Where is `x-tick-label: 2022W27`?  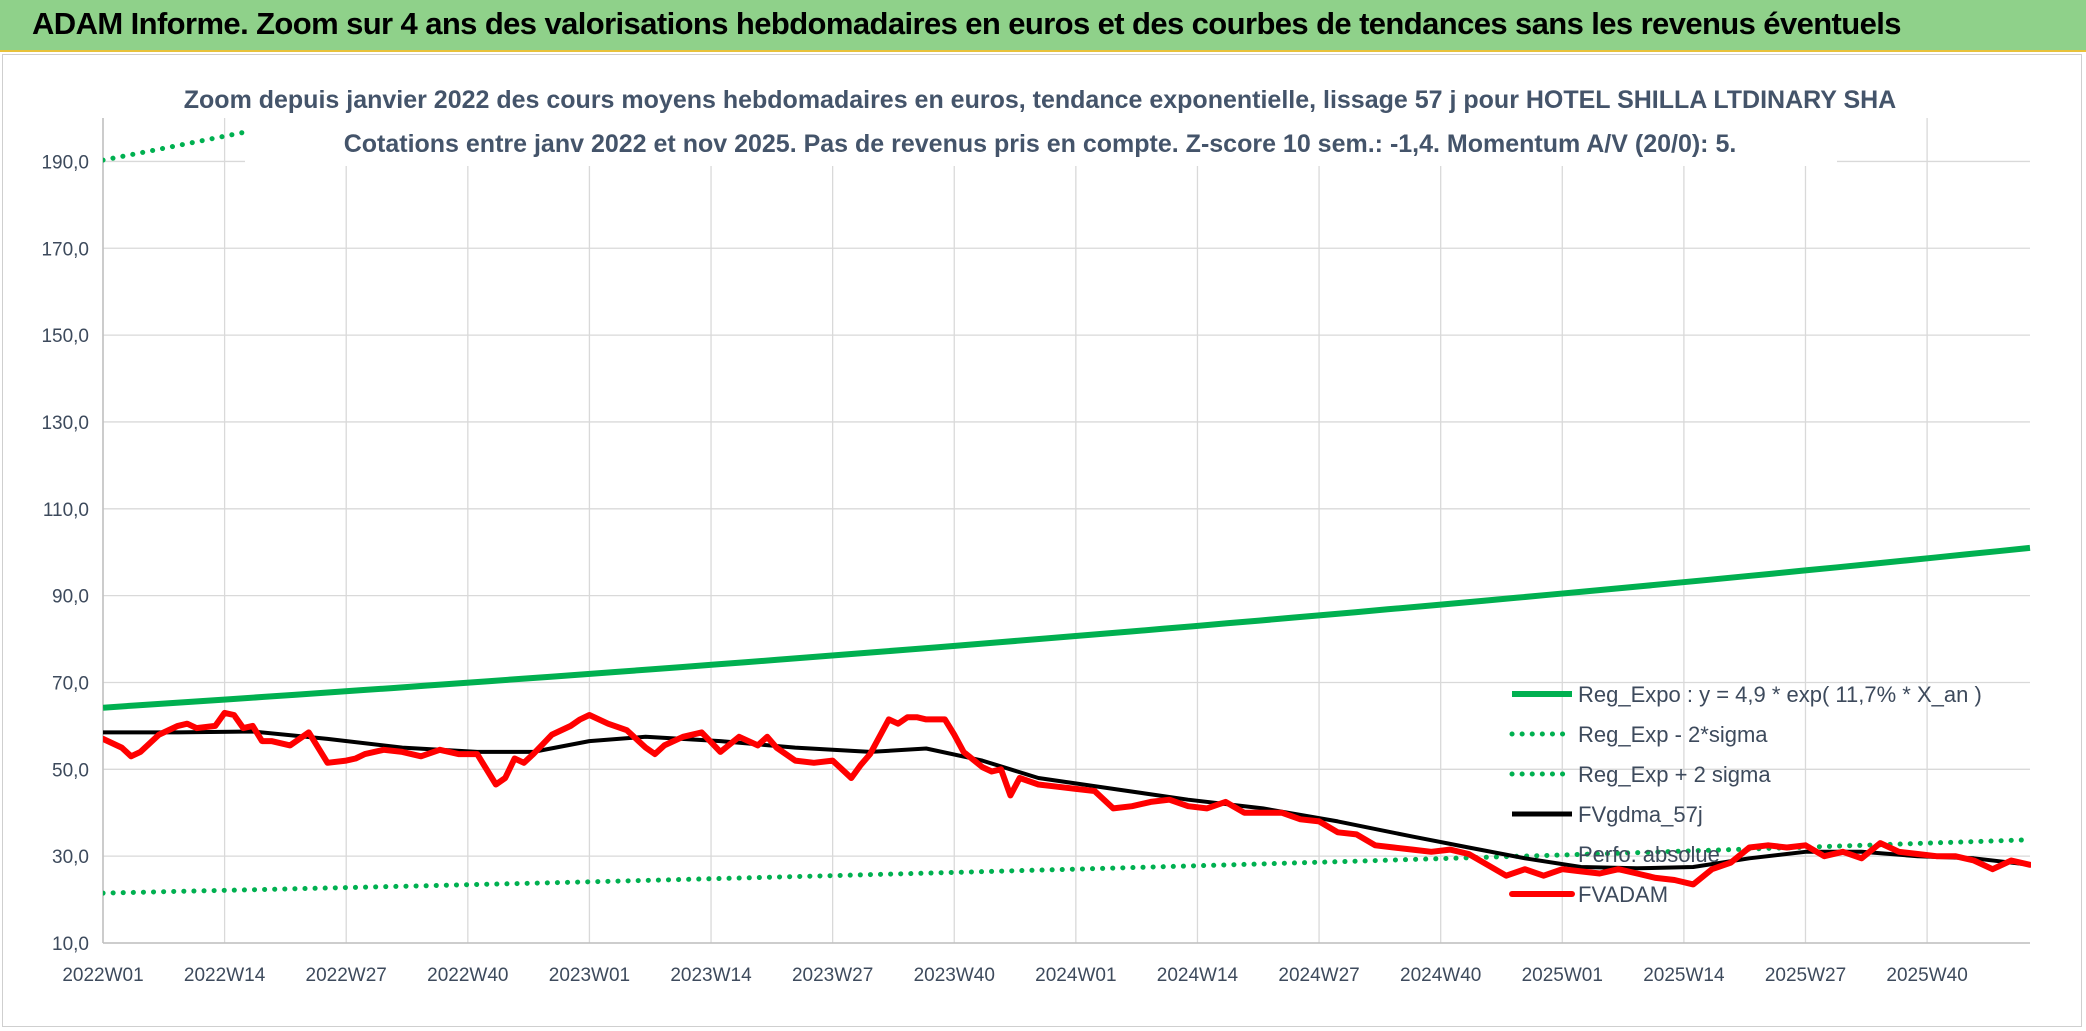
x-tick-label: 2022W27 is located at coordinates (346, 975).